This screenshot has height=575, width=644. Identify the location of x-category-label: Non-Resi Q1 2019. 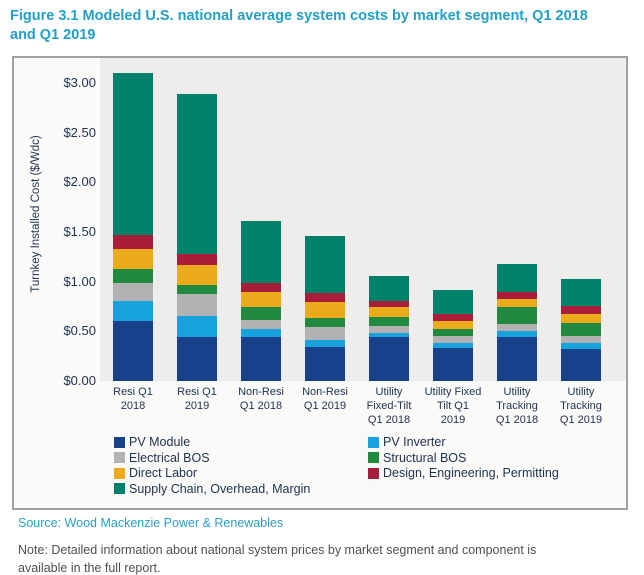
(325, 399).